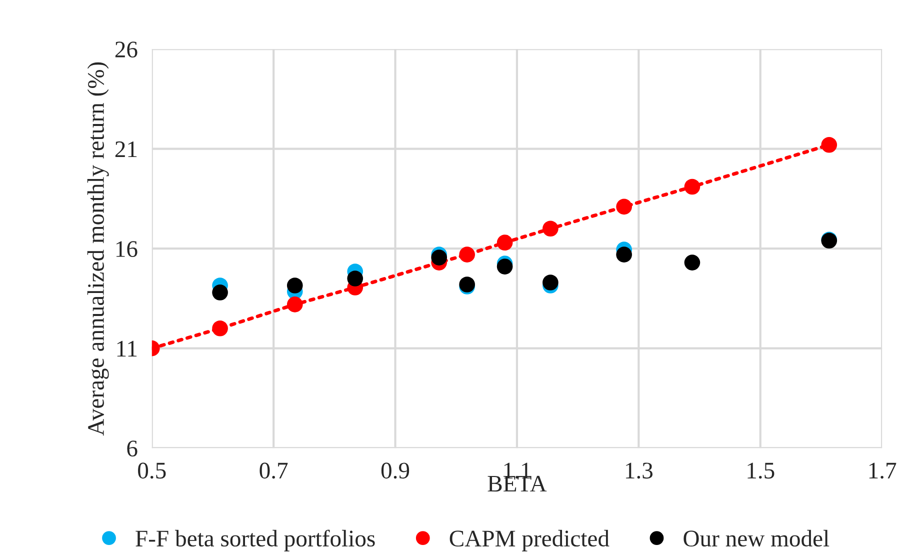 This screenshot has height=558, width=915. Describe the element at coordinates (395, 470) in the screenshot. I see `x-tick-label: 0.9` at that location.